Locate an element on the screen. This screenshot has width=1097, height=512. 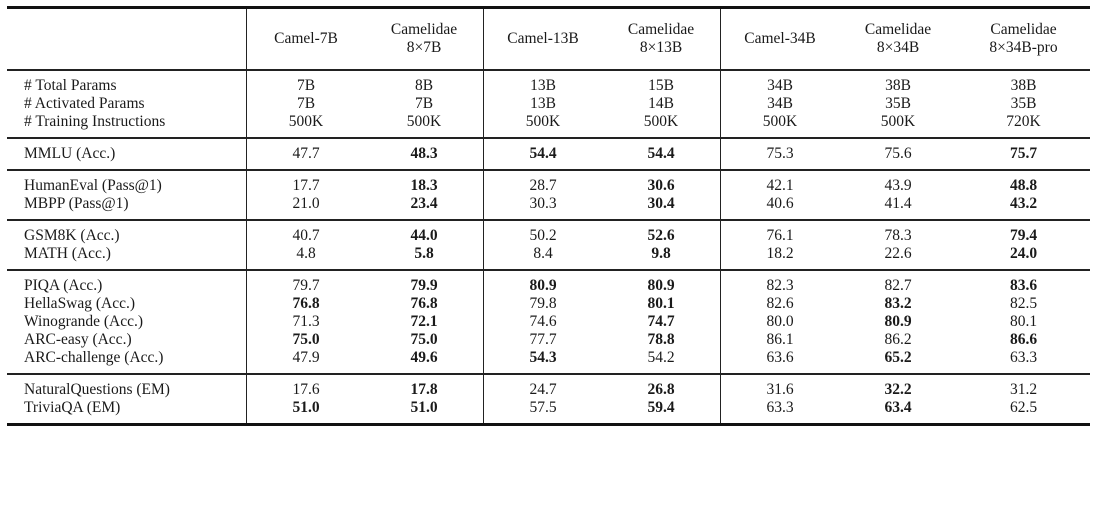
value: 63.3 is located at coordinates (780, 407).